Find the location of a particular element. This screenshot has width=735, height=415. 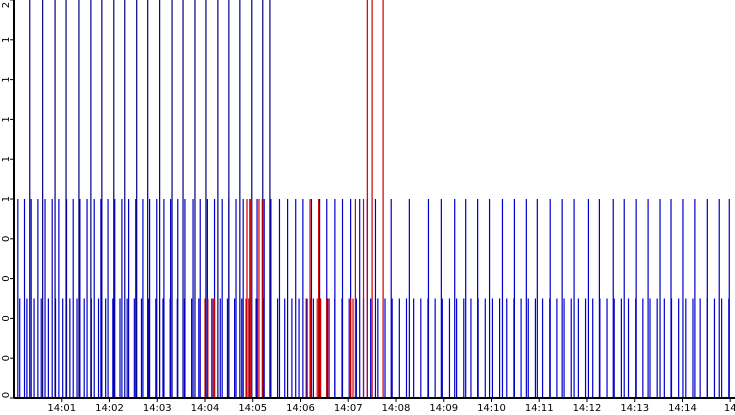

x-tick-label: 14:12 is located at coordinates (587, 408).